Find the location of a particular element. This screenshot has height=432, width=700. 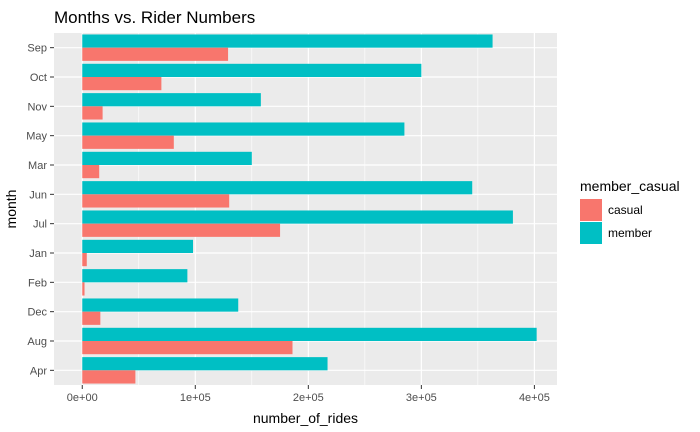

bar-casual-nov is located at coordinates (92, 113).